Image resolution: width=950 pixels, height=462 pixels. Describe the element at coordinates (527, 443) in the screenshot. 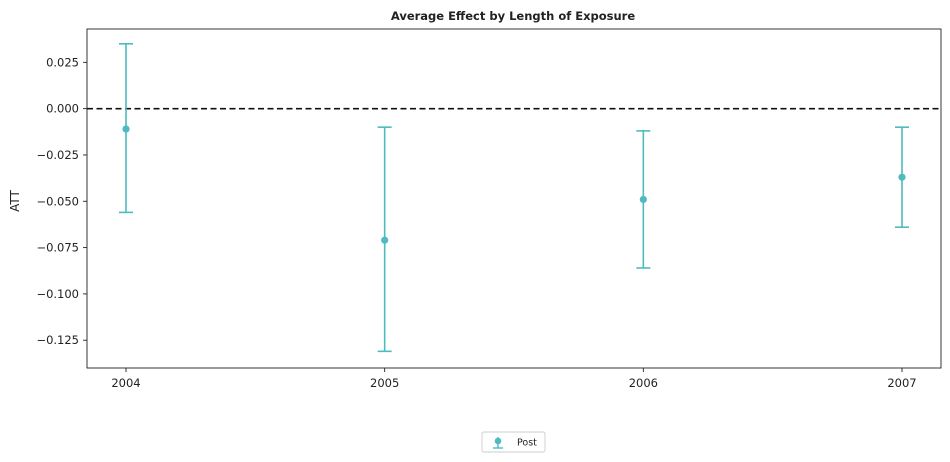

I see `legend-label: Post` at that location.